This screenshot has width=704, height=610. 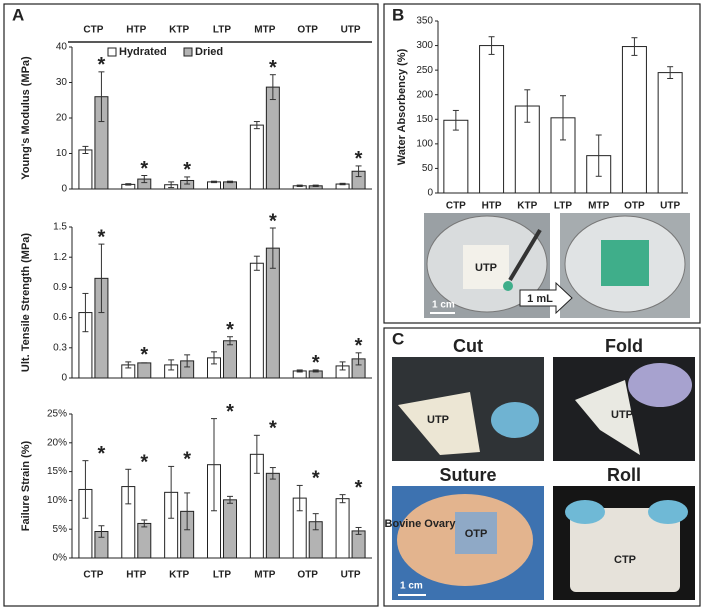 What do you see at coordinates (424, 143) in the screenshot?
I see `y-tick-label: 100` at bounding box center [424, 143].